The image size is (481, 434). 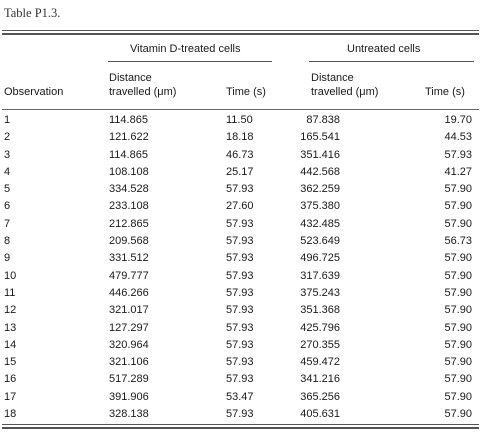 I want to click on column-header-time-treated: Time (s), so click(x=246, y=92).